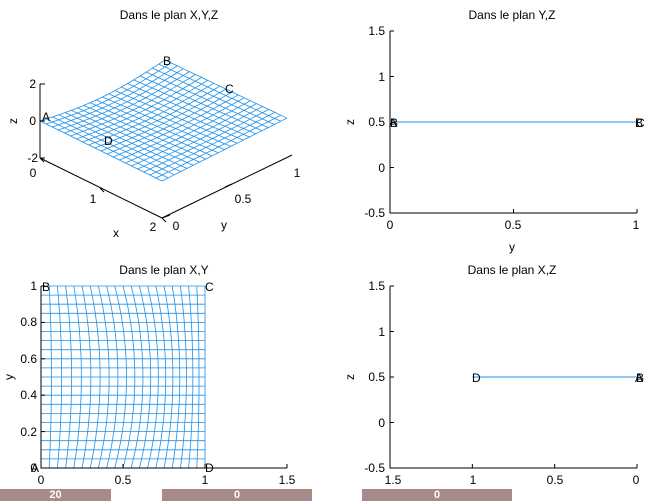 The image size is (648, 501). I want to click on plot-xyz-ytick: 0, so click(176, 226).